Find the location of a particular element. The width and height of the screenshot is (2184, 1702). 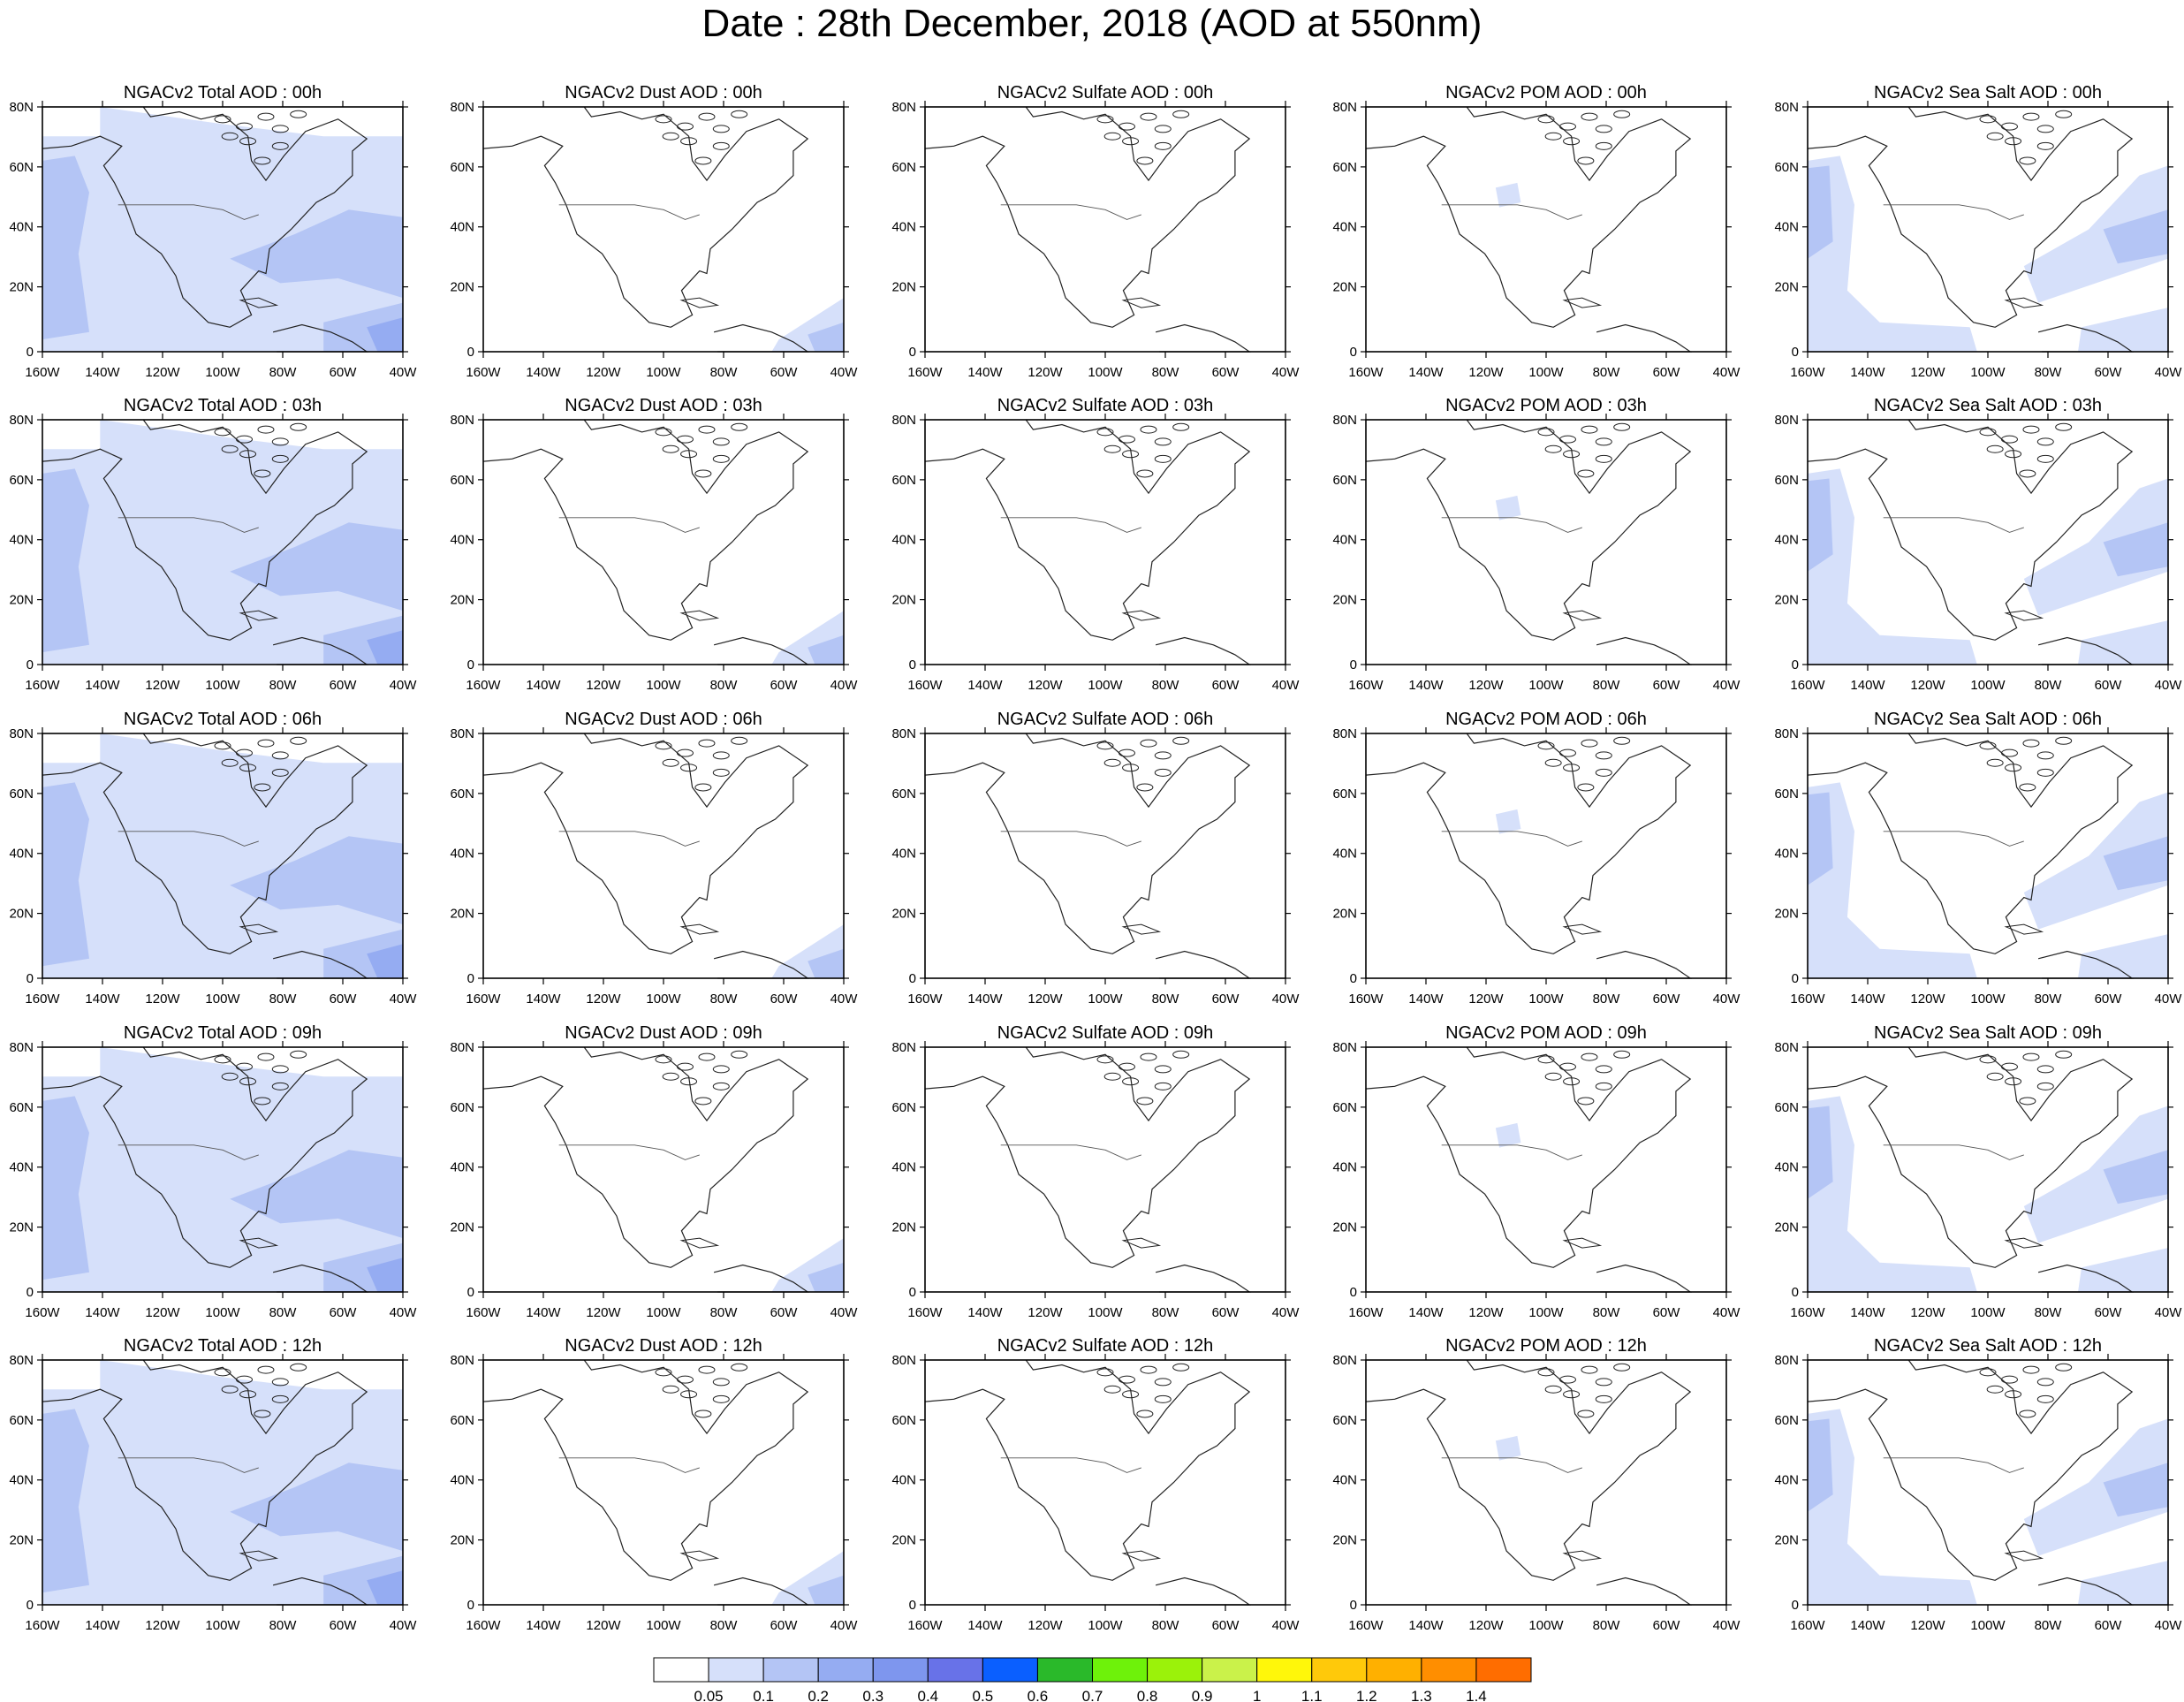

panel-title: NGACv2 Sea Salt AOD : 03h is located at coordinates (1988, 405).